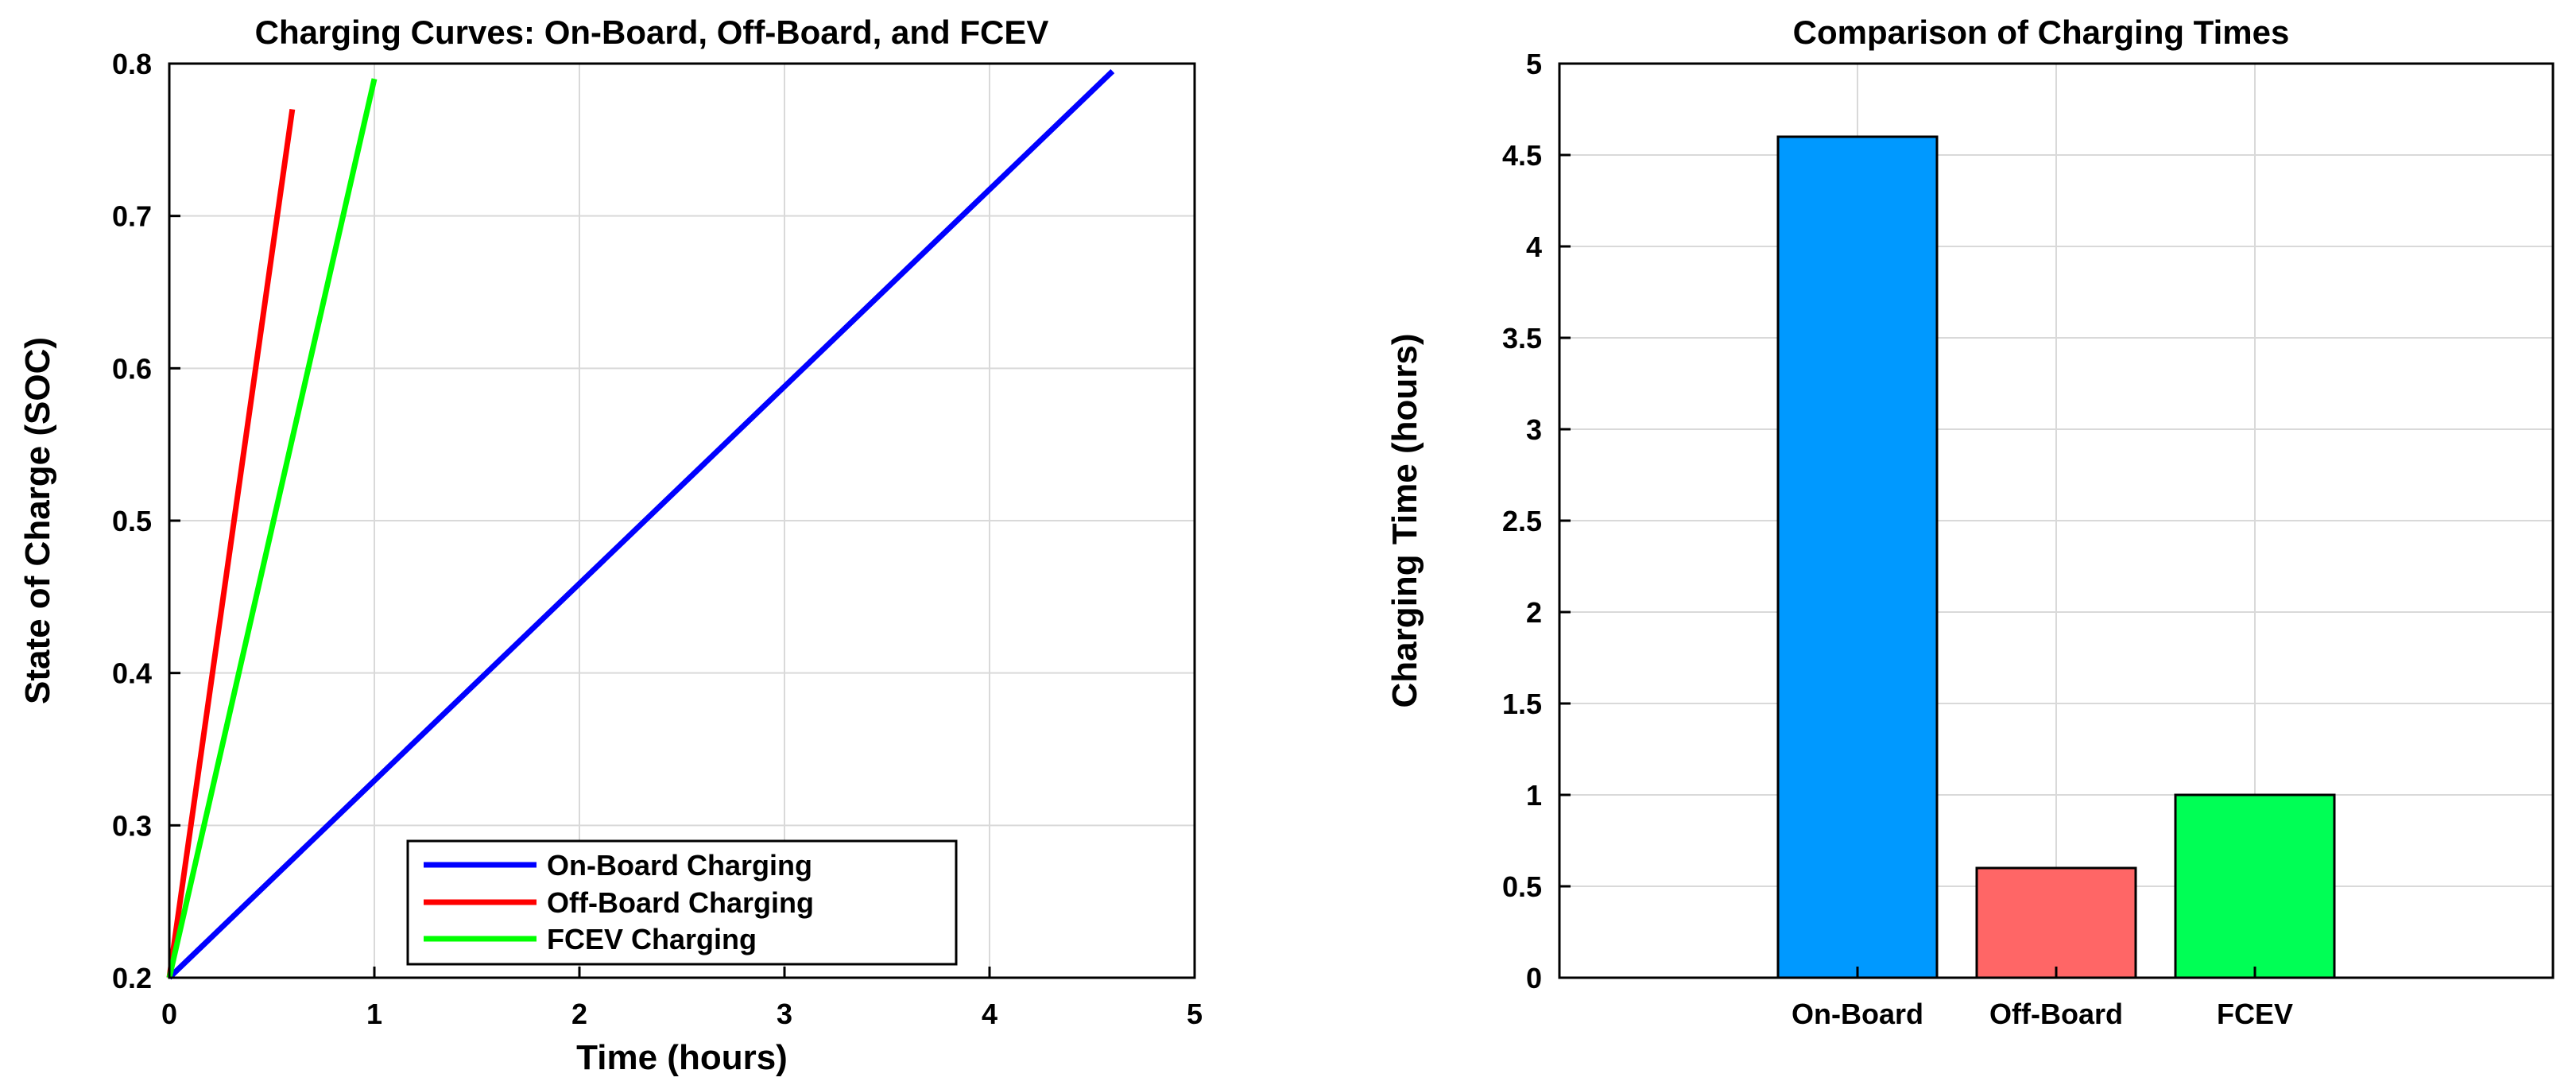  What do you see at coordinates (132, 825) in the screenshot?
I see `y-tick-label: 0.3` at bounding box center [132, 825].